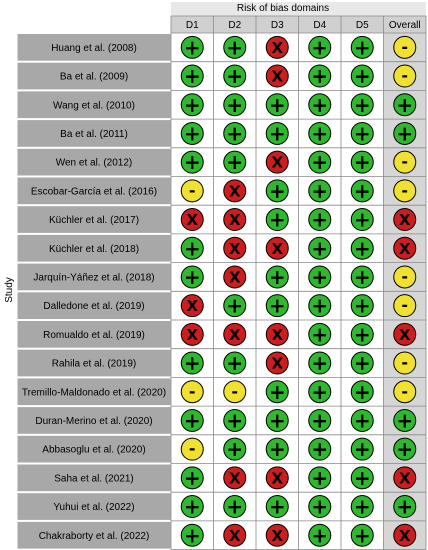 The image size is (428, 550). I want to click on rating-mark-7-d3: +, so click(277, 220).